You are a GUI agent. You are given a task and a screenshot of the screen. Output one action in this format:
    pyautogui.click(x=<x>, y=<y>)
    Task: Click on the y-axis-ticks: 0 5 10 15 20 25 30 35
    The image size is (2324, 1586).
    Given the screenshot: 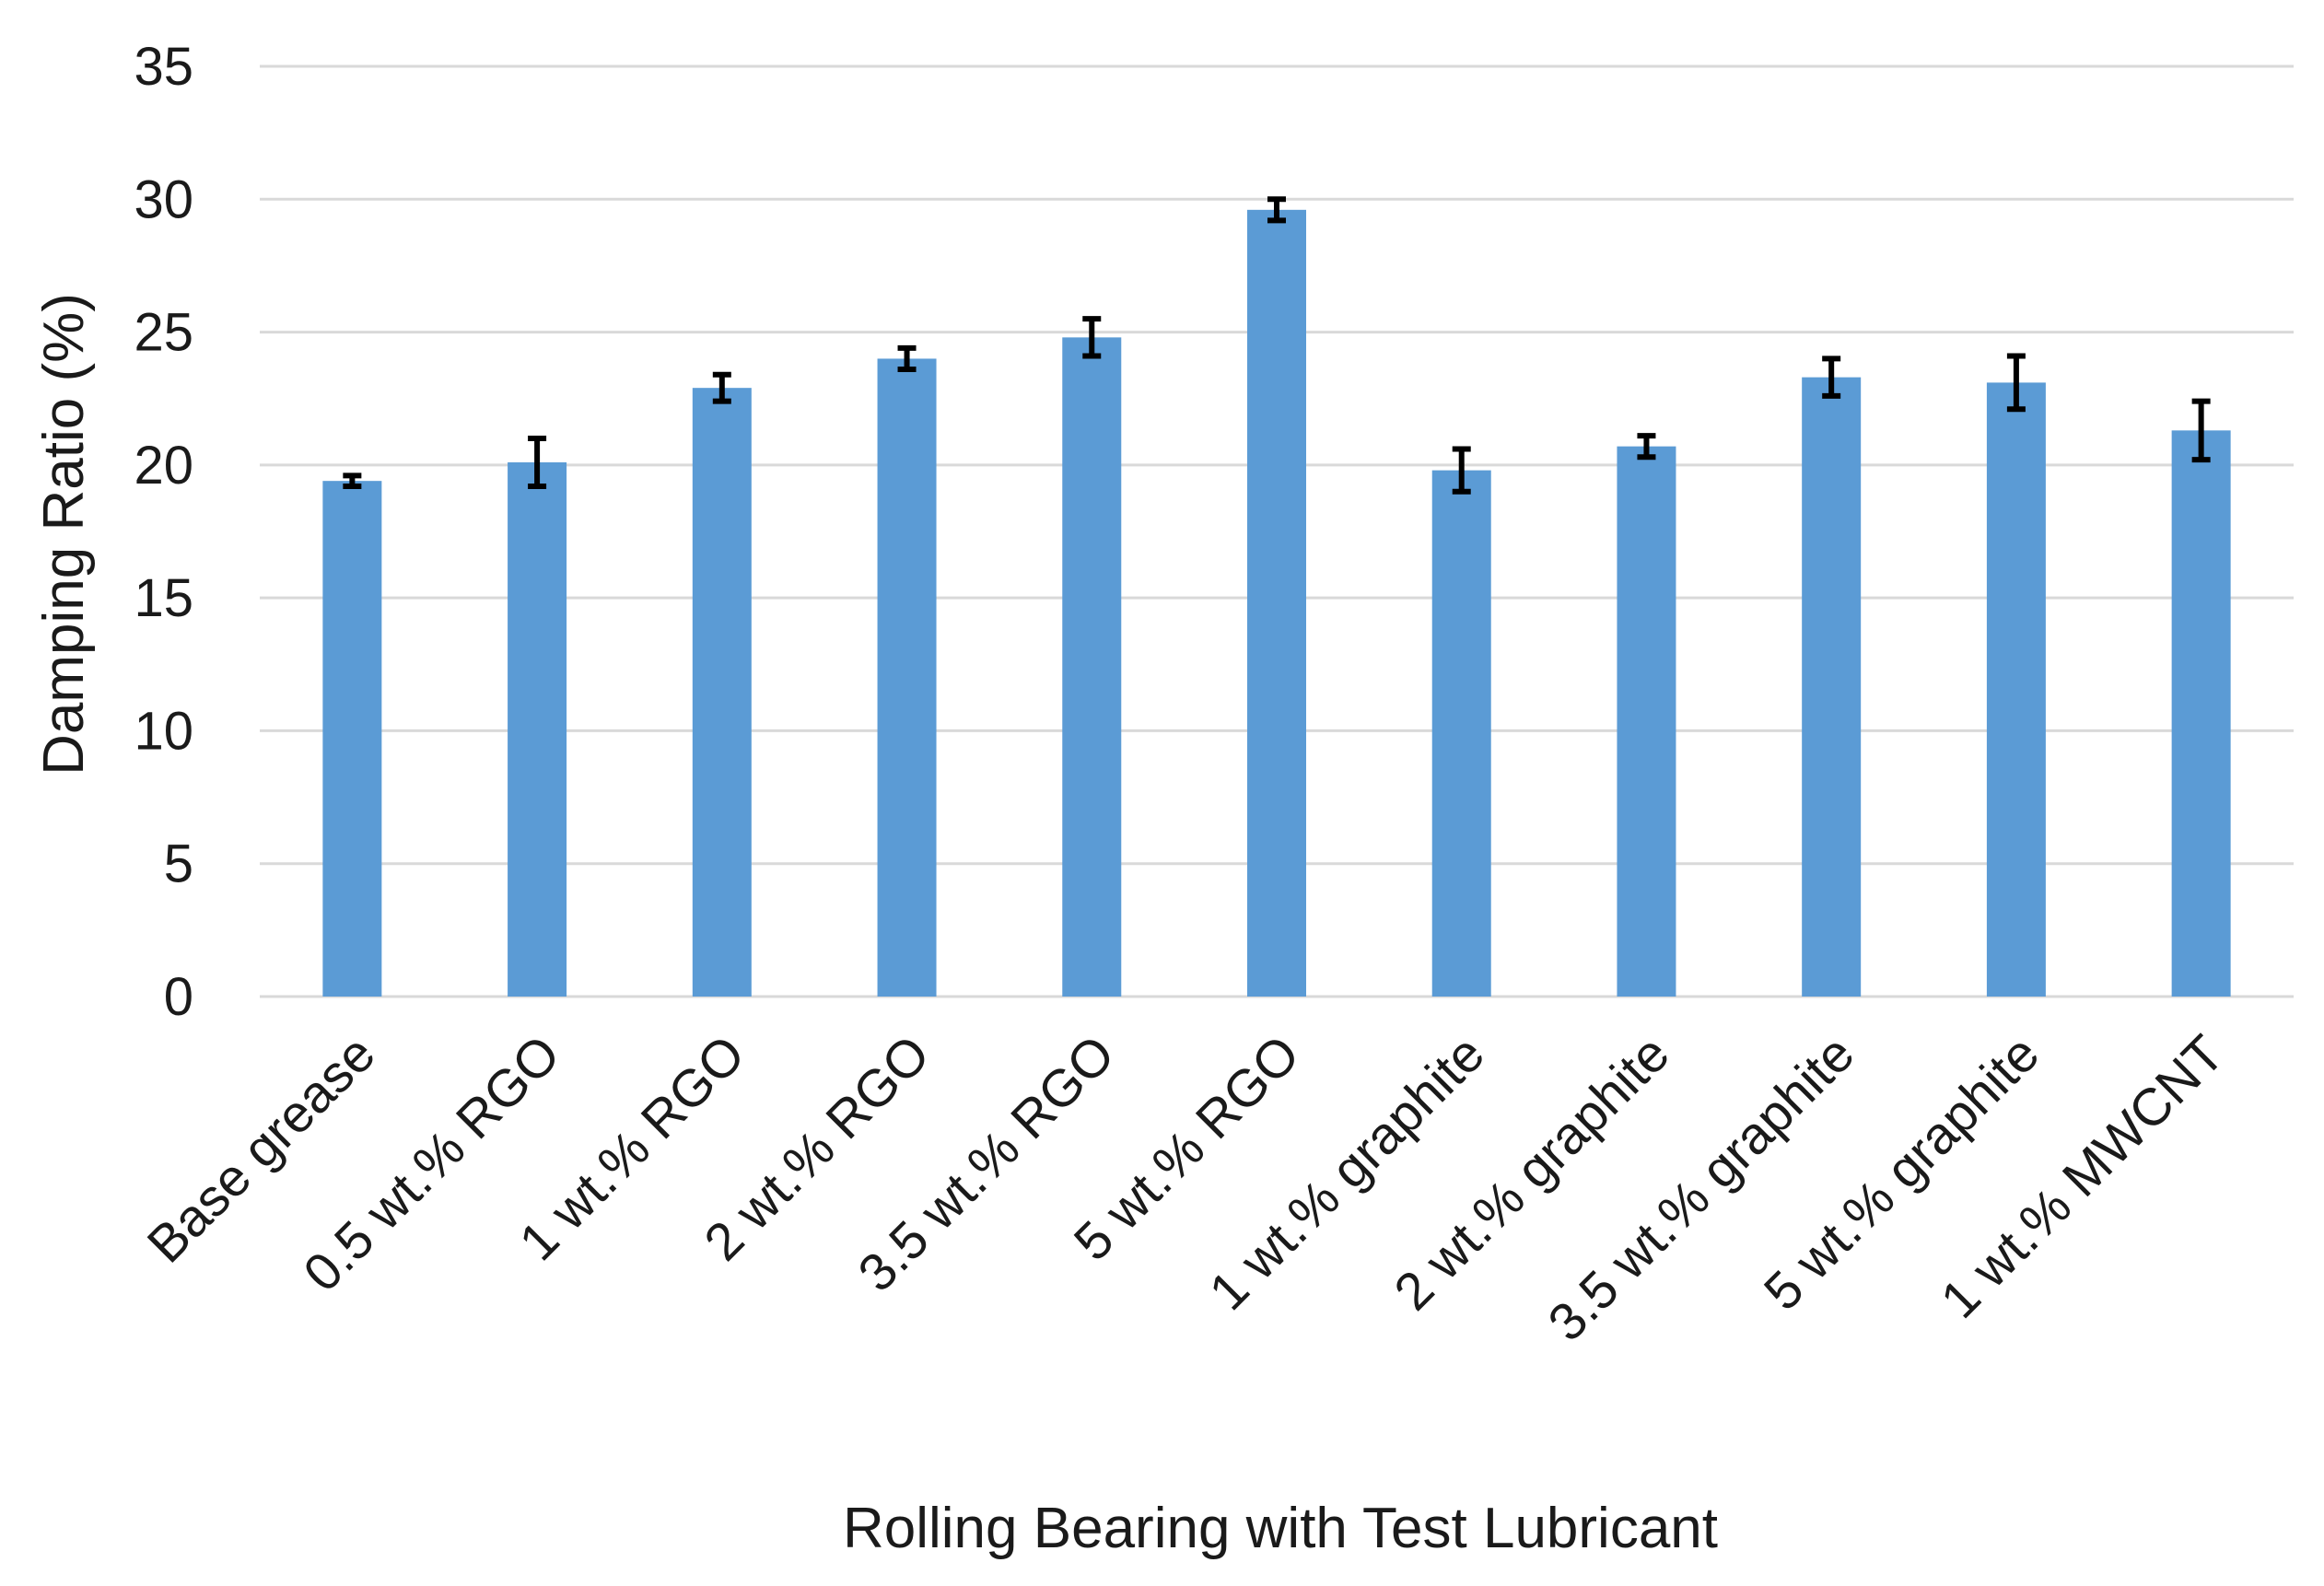 What is the action you would take?
    pyautogui.click(x=163, y=532)
    